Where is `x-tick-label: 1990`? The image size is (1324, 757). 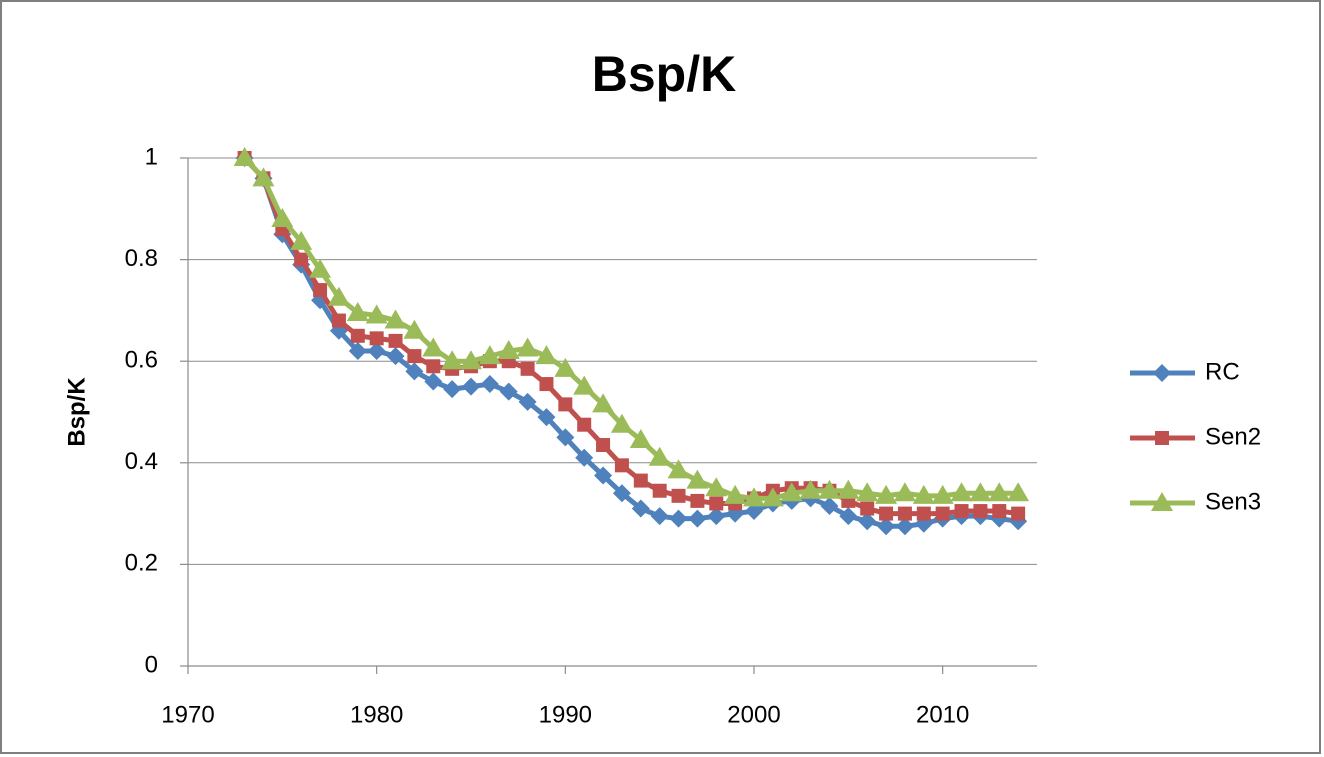
x-tick-label: 1990 is located at coordinates (565, 714).